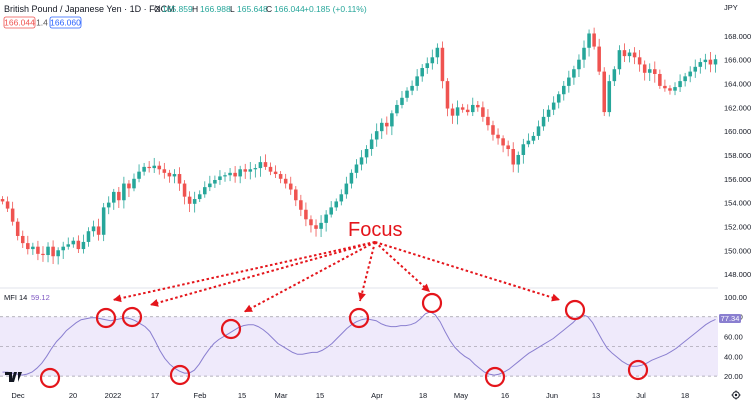 This screenshot has height=404, width=752. I want to click on ohlc-high-label: H, so click(195, 9).